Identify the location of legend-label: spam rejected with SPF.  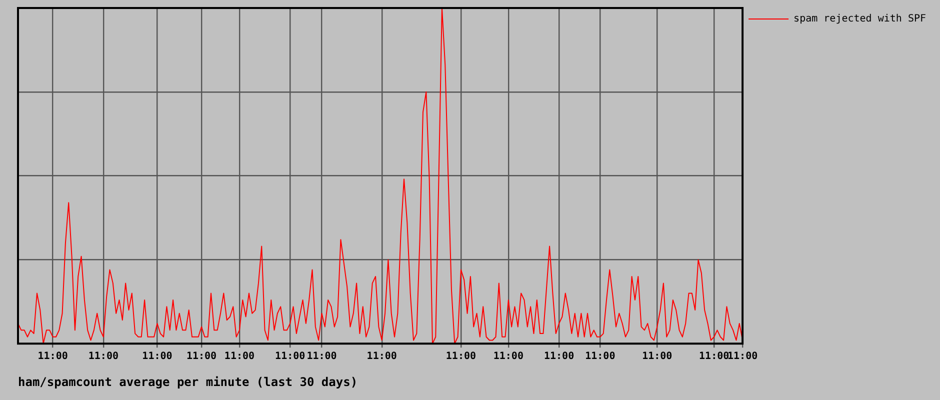
(860, 19).